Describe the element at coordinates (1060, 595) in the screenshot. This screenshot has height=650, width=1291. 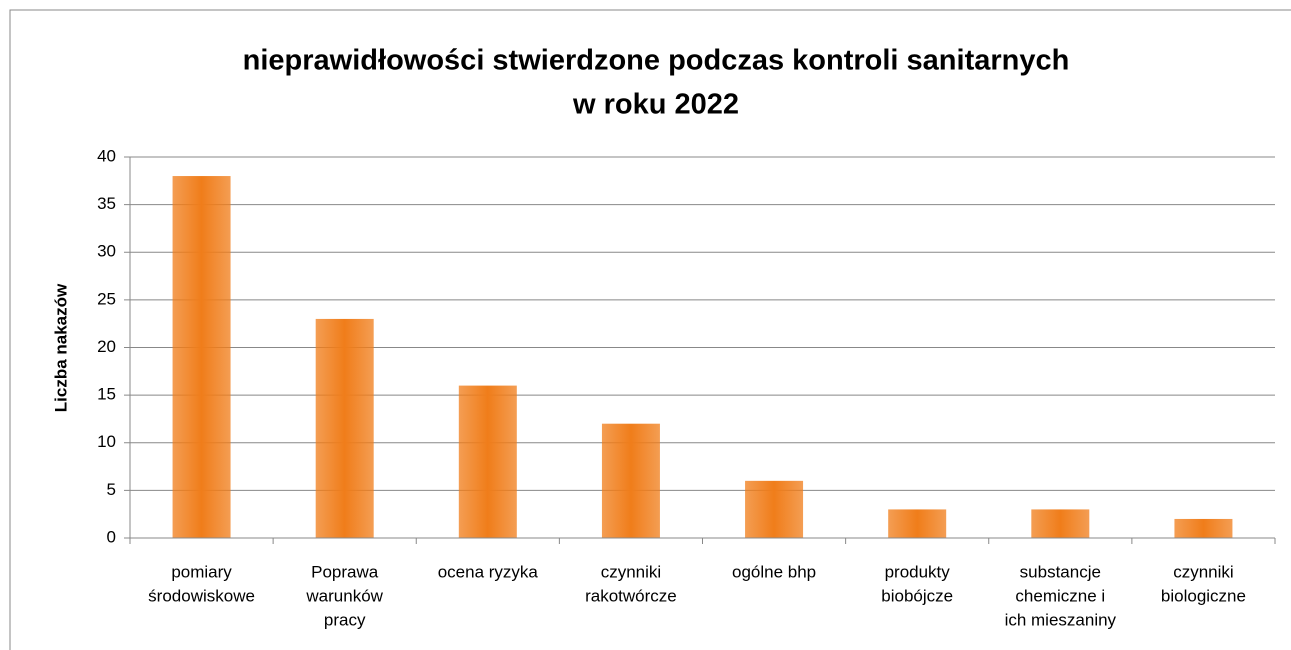
I see `x-tick-label: chemiczne i` at that location.